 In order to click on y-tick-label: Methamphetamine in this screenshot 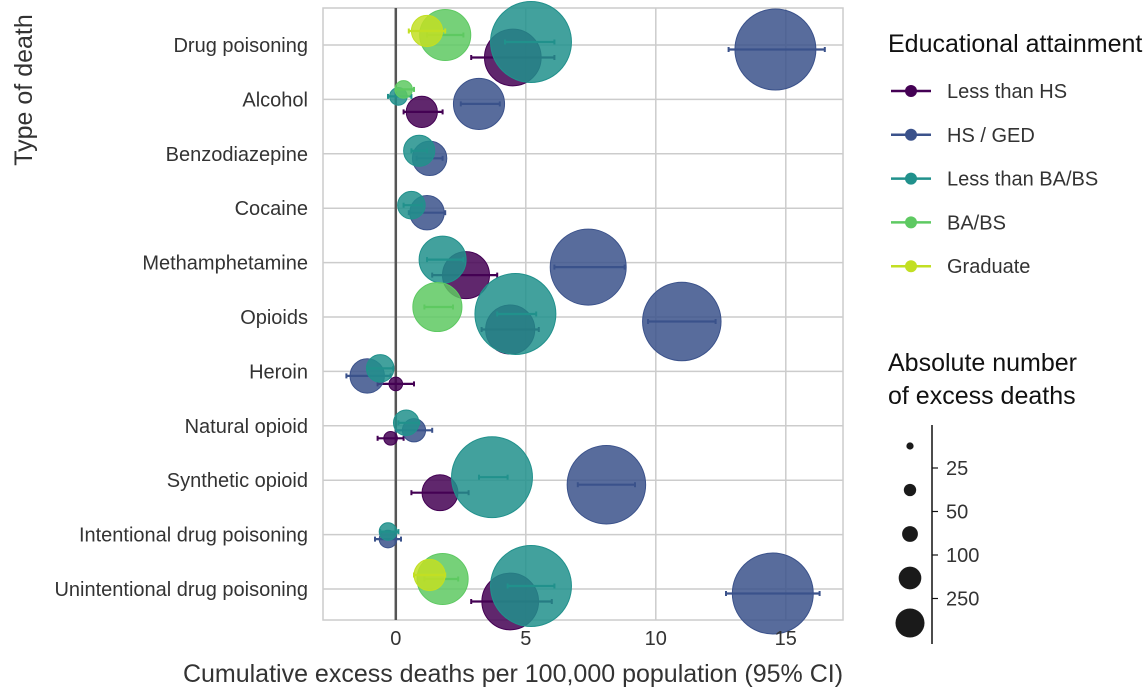, I will do `click(225, 264)`.